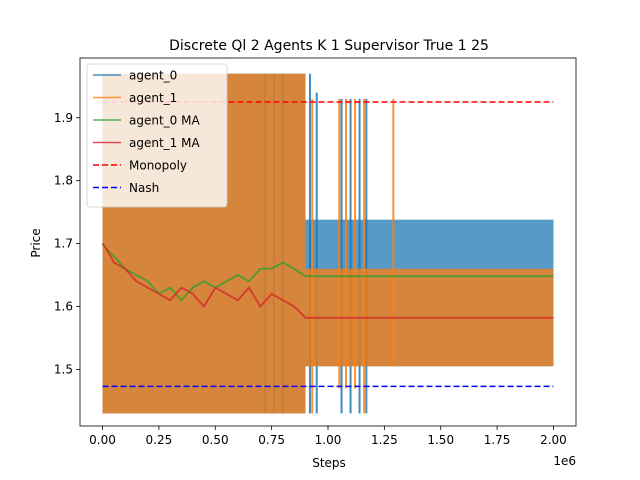 The width and height of the screenshot is (640, 480). I want to click on legend-label-agent-1-ma: agent_1 MA, so click(164, 143).